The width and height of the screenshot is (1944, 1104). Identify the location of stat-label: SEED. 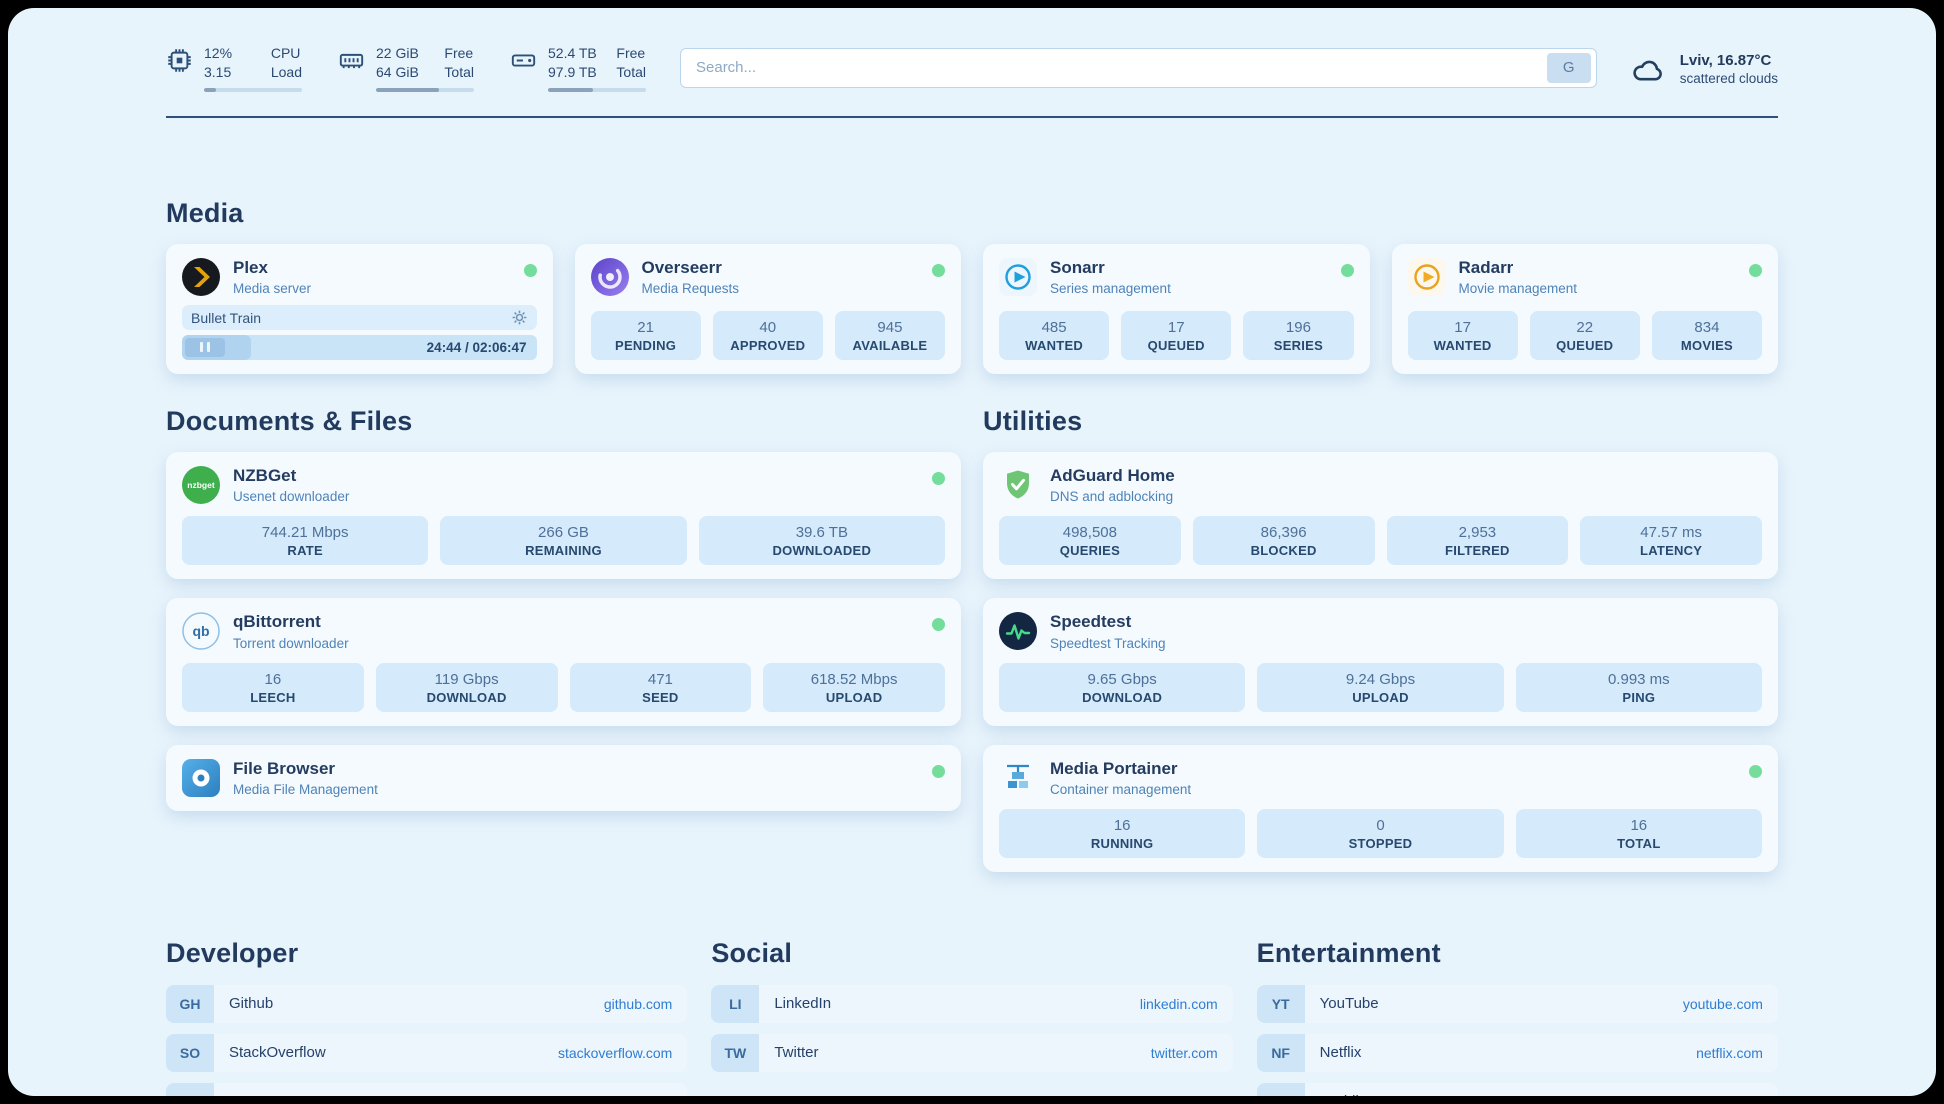
(660, 697).